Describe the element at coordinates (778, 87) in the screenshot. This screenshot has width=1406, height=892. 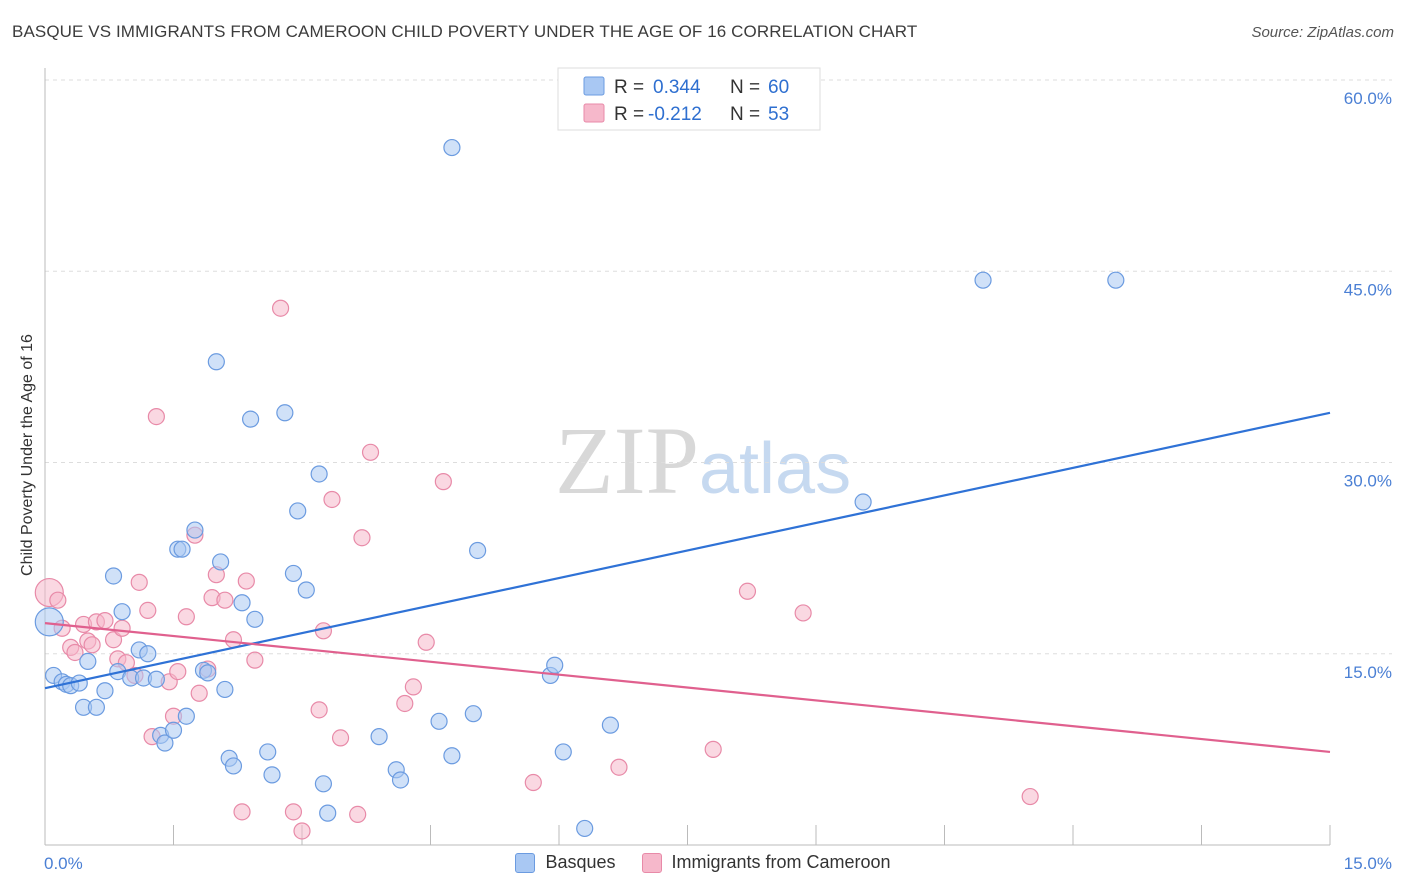
I see `legend-n-value-1: 60` at that location.